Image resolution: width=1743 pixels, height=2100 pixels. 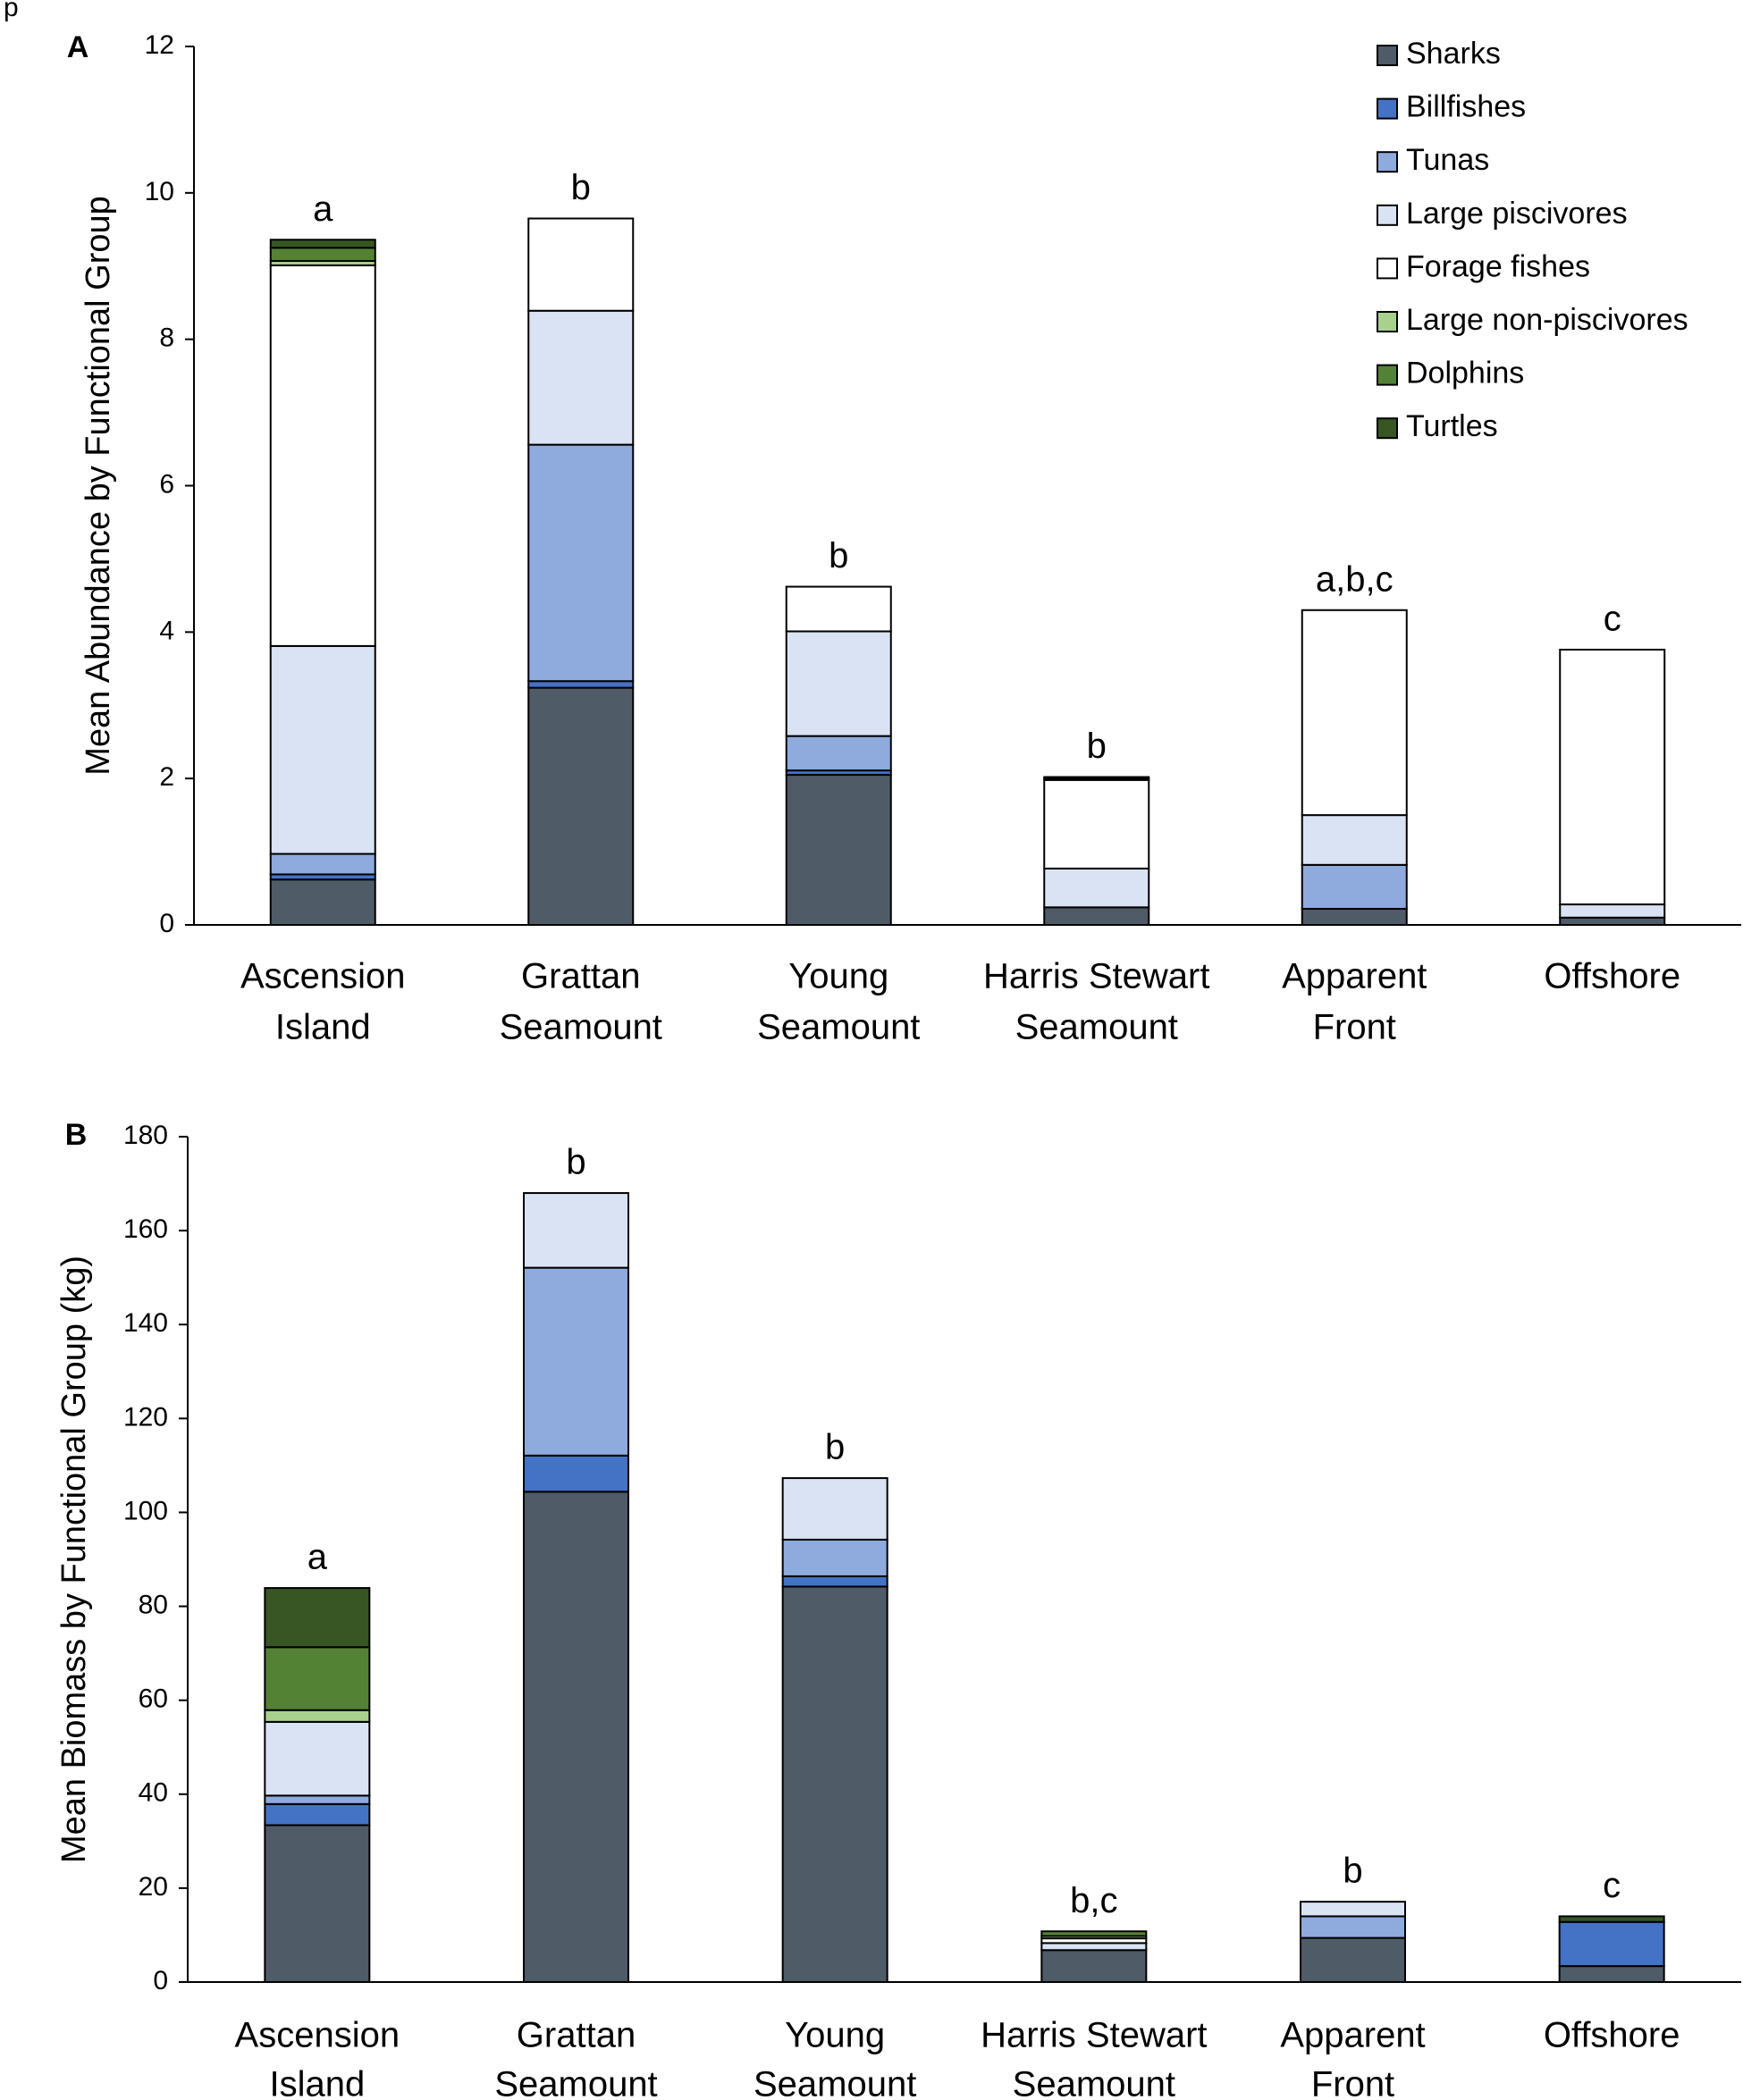 I want to click on legend-label: Turtles, so click(x=1452, y=426).